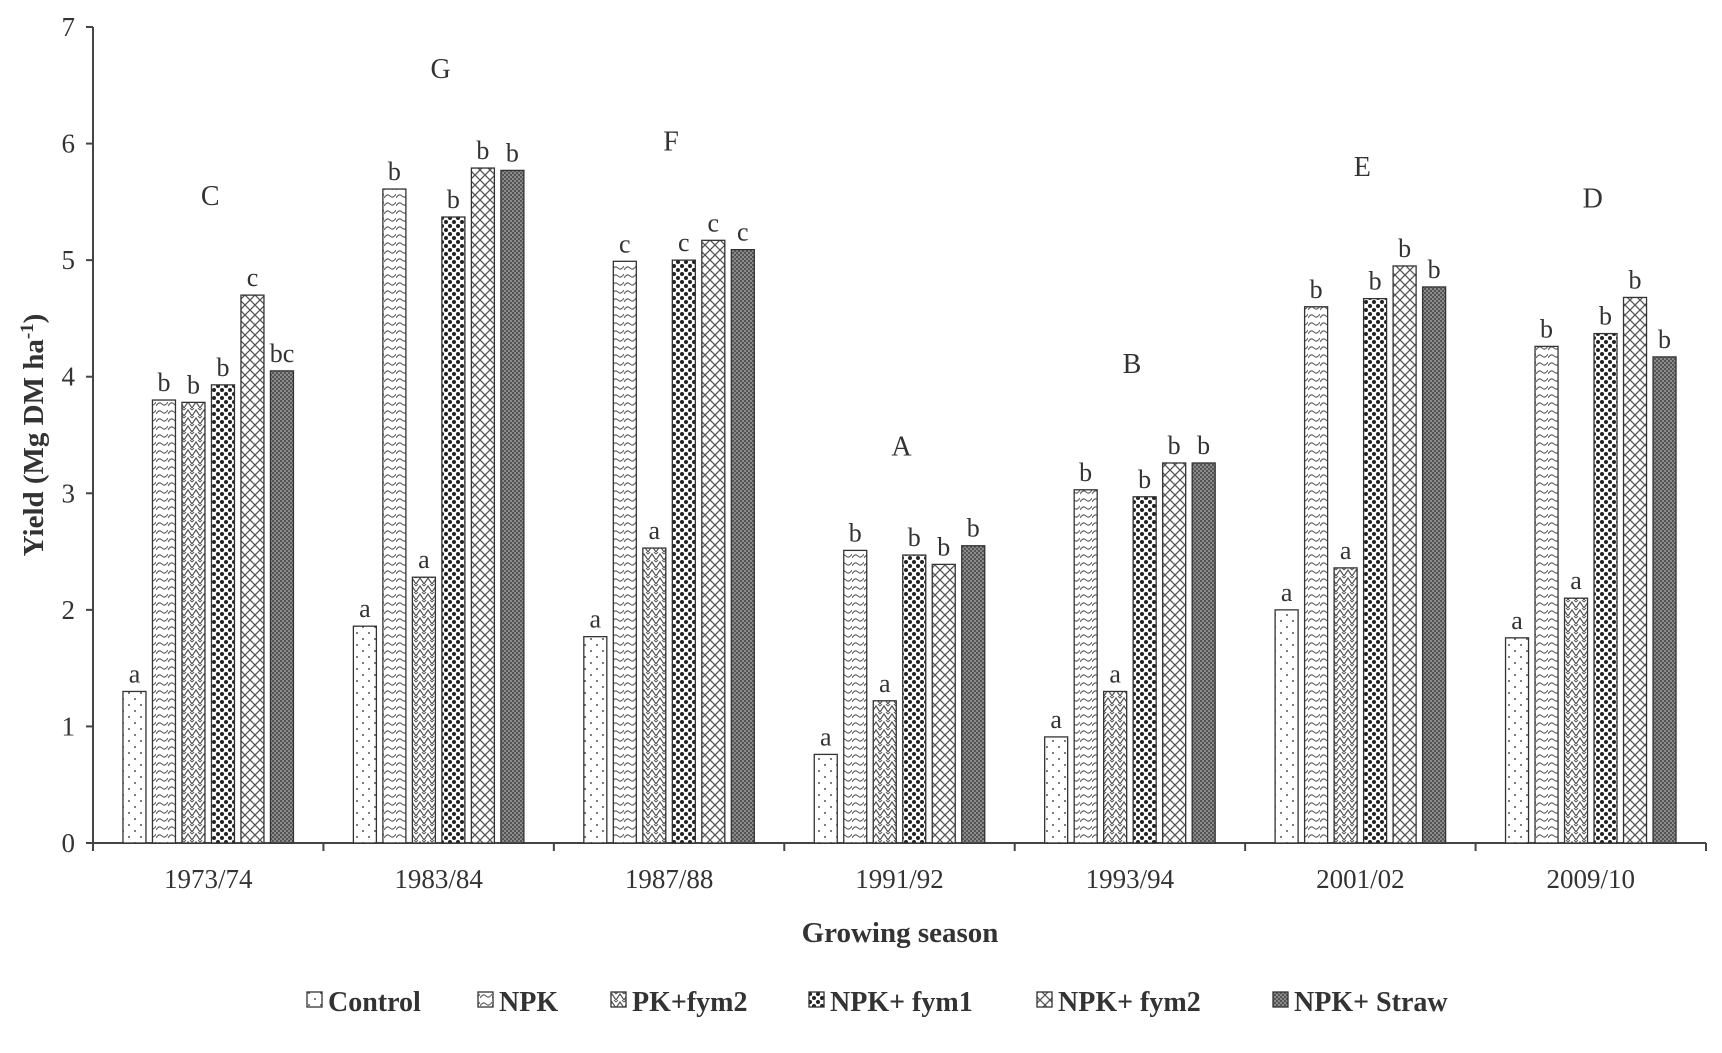 The height and width of the screenshot is (1053, 1722). Describe the element at coordinates (69, 377) in the screenshot. I see `y-tick-label: 4` at that location.